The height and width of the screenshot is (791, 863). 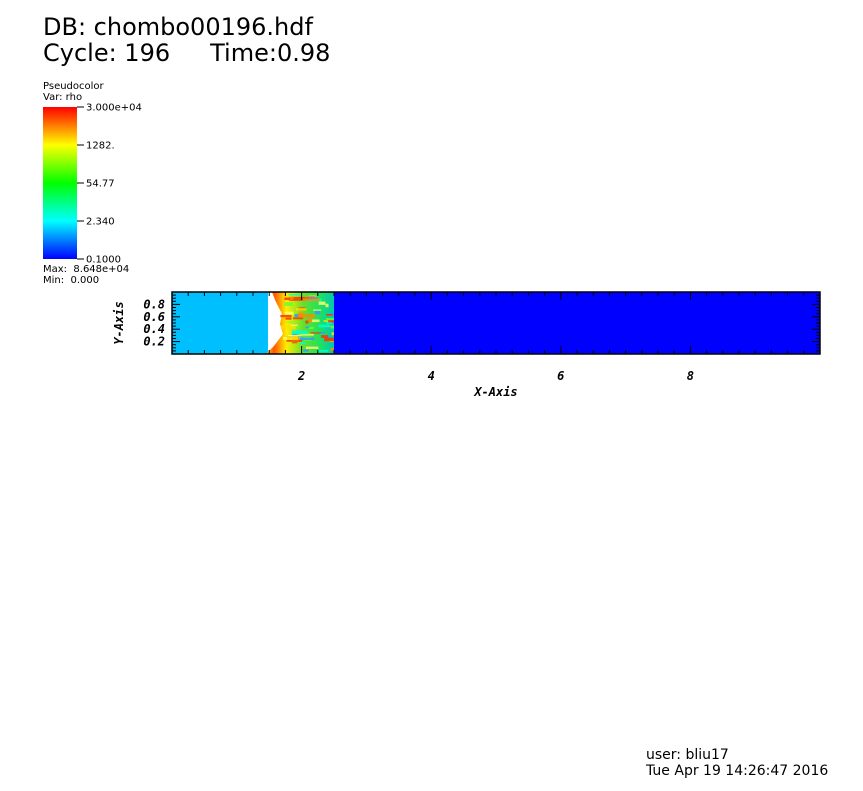 I want to click on shock-turbulence, so click(x=307, y=323).